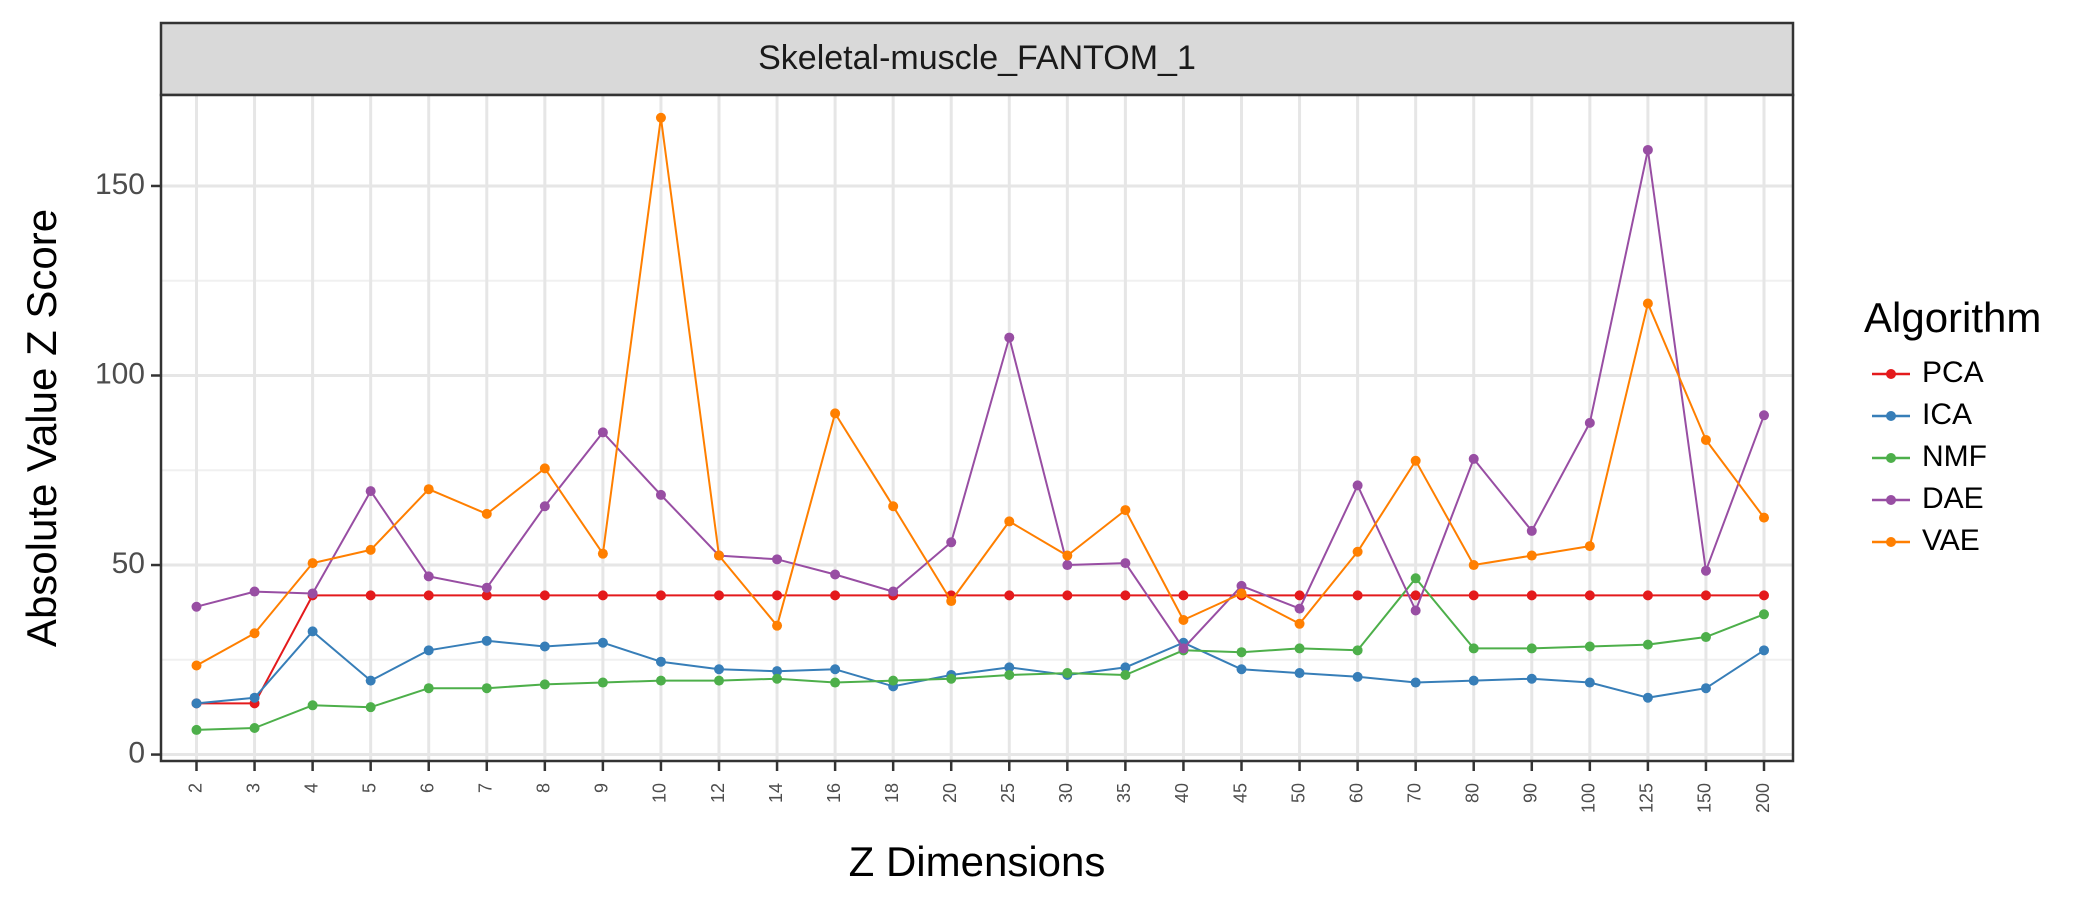 This screenshot has width=2100, height=905. What do you see at coordinates (1531, 793) in the screenshot?
I see `x-tick-label: 90` at bounding box center [1531, 793].